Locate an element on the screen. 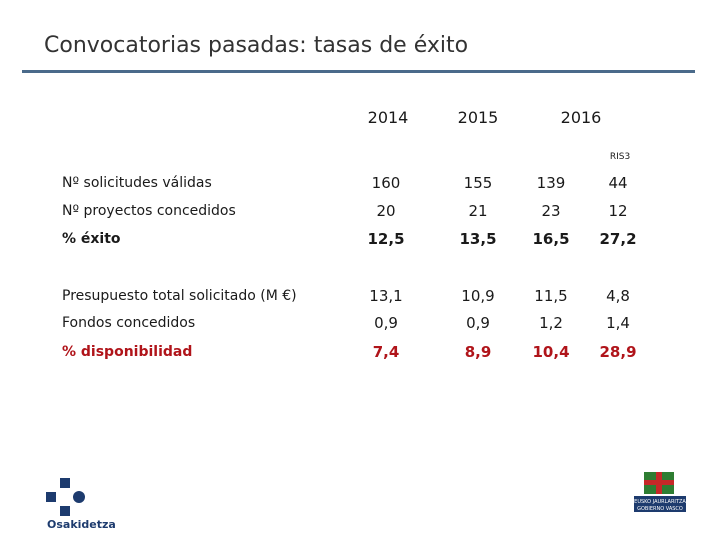 The width and height of the screenshot is (720, 540). cell: 160 is located at coordinates (386, 183).